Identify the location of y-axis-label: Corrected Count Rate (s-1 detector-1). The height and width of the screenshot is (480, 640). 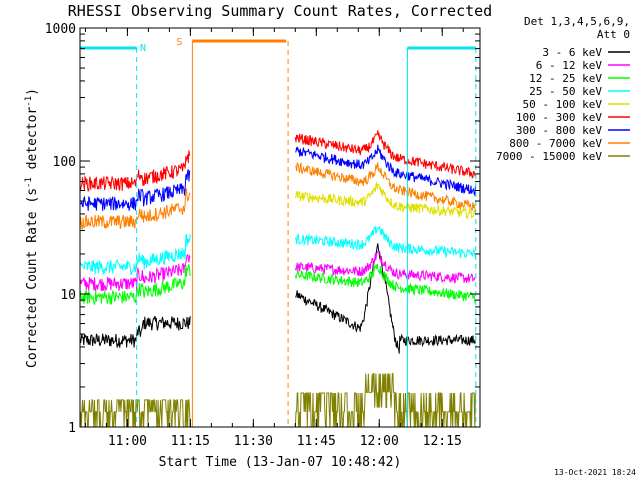
(32, 228).